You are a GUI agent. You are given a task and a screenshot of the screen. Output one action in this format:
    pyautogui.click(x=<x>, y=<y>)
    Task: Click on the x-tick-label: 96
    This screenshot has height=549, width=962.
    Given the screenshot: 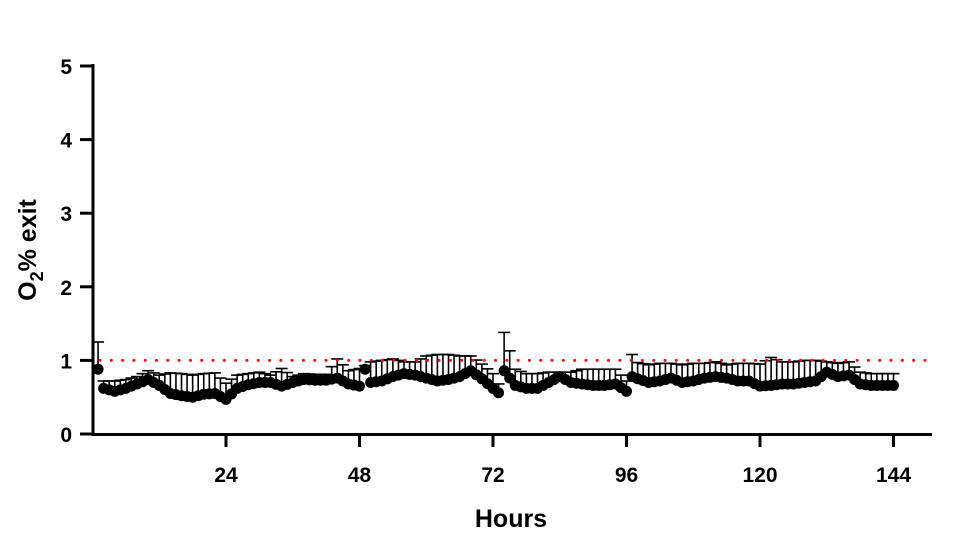 What is the action you would take?
    pyautogui.click(x=626, y=475)
    